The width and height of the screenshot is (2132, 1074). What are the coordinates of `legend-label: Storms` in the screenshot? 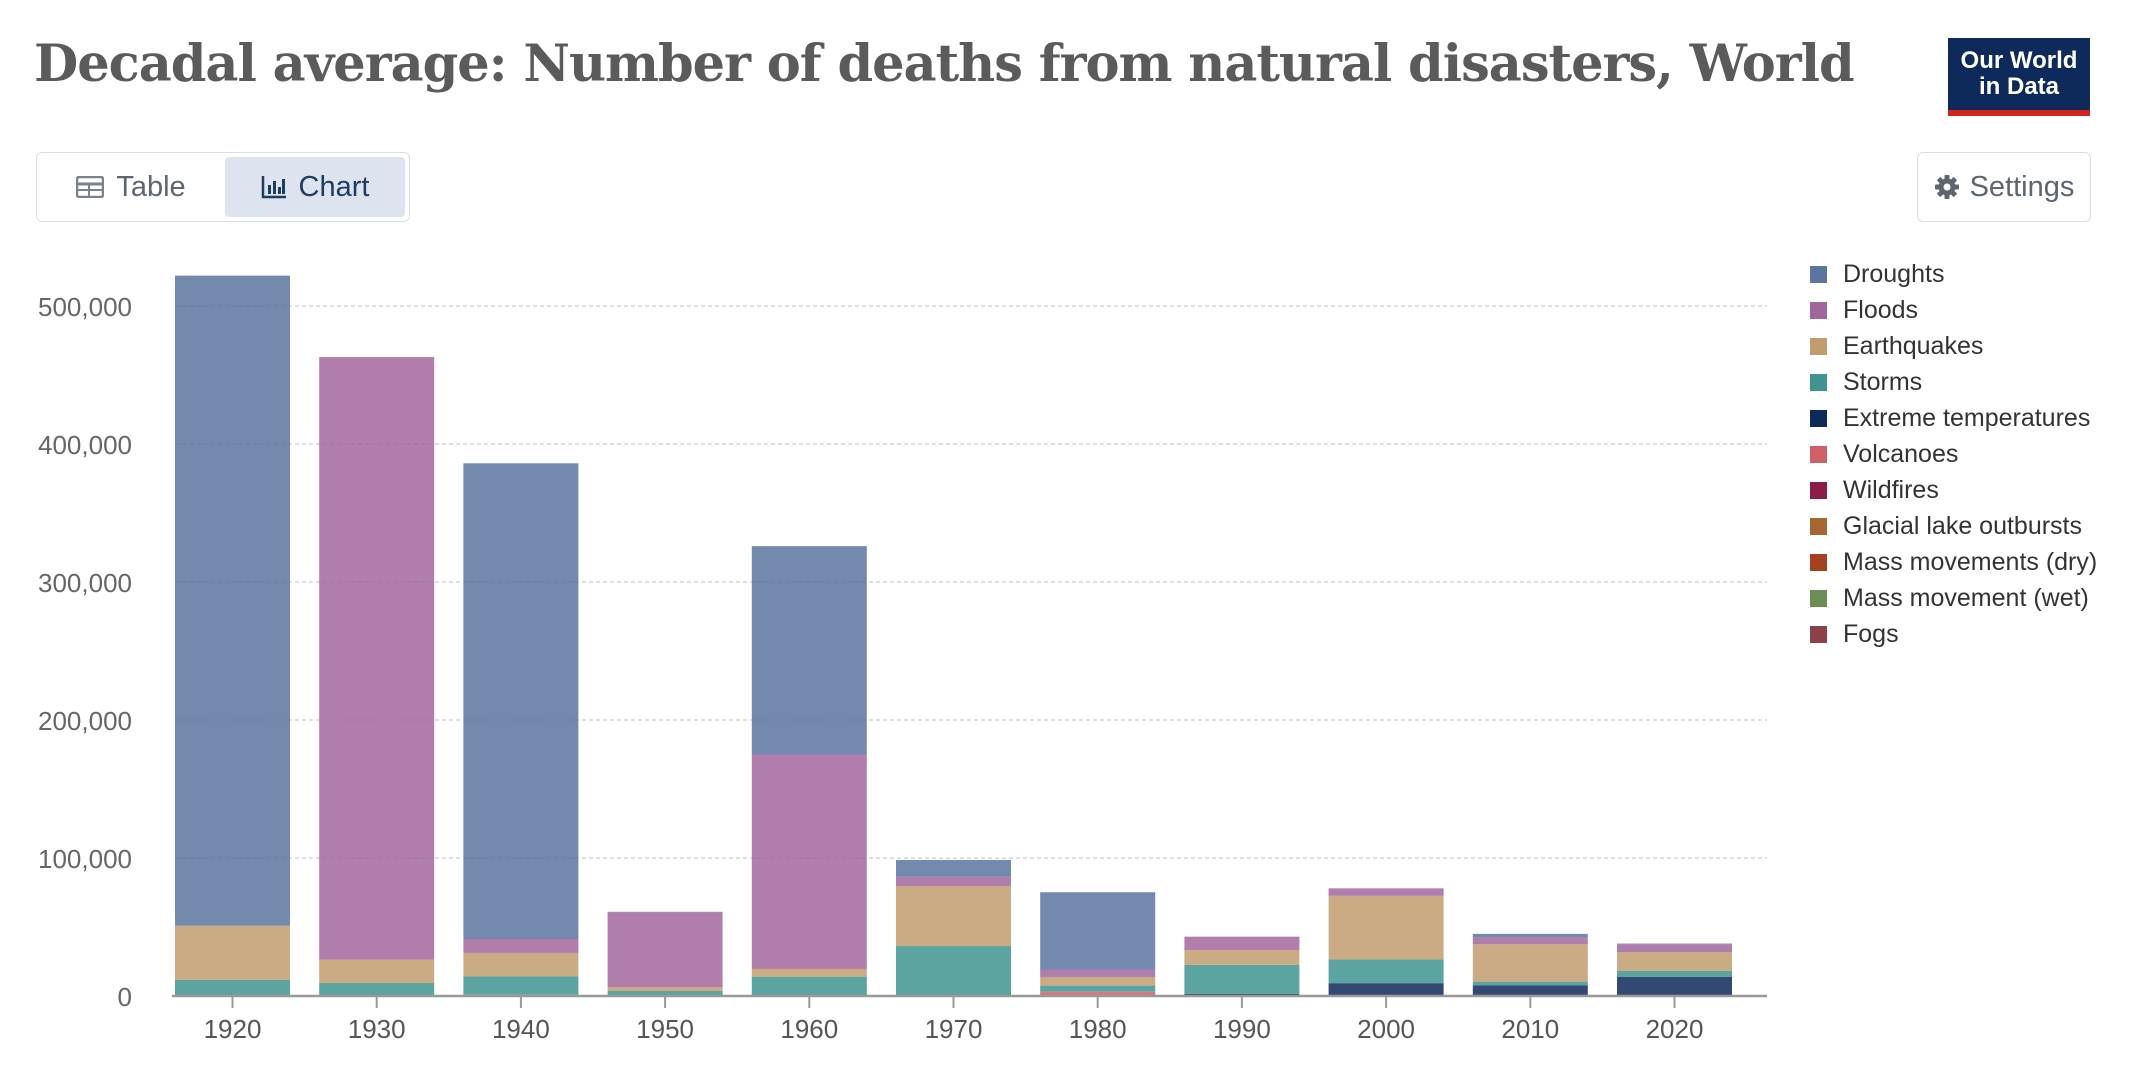 It's located at (1883, 381).